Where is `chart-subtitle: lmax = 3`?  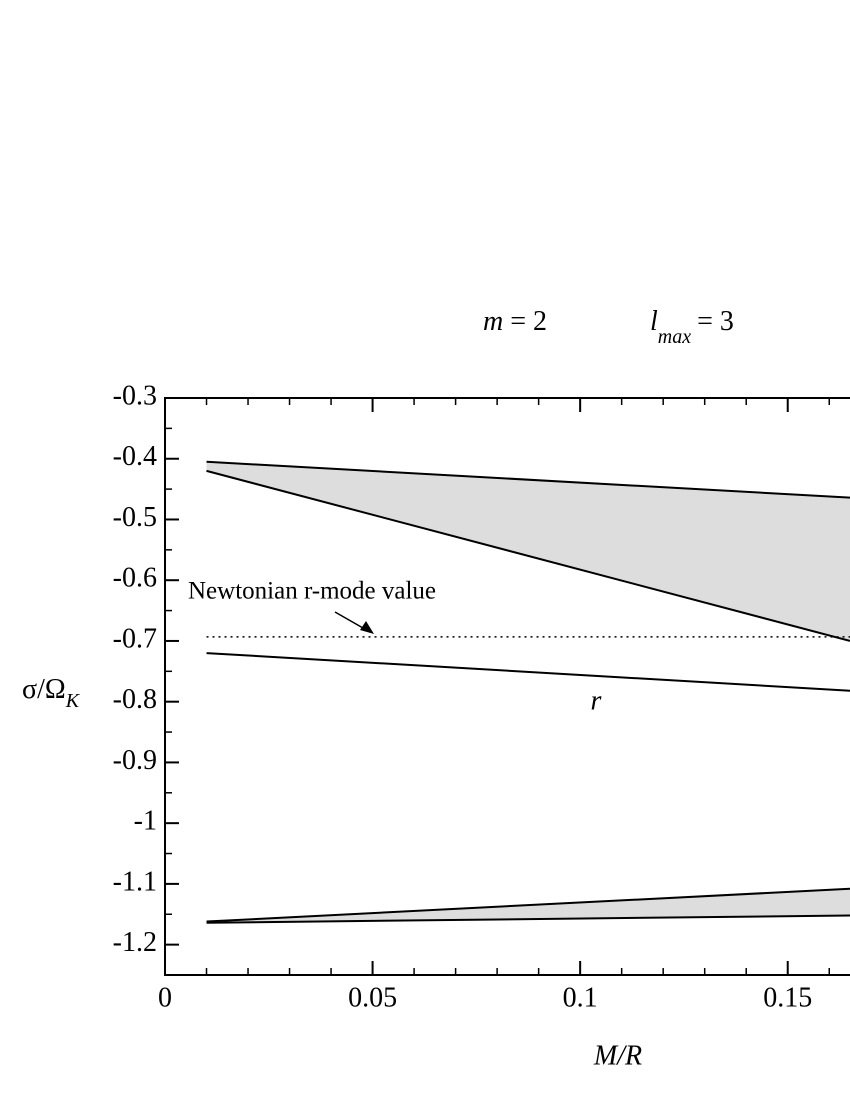
chart-subtitle: lmax = 3 is located at coordinates (692, 326).